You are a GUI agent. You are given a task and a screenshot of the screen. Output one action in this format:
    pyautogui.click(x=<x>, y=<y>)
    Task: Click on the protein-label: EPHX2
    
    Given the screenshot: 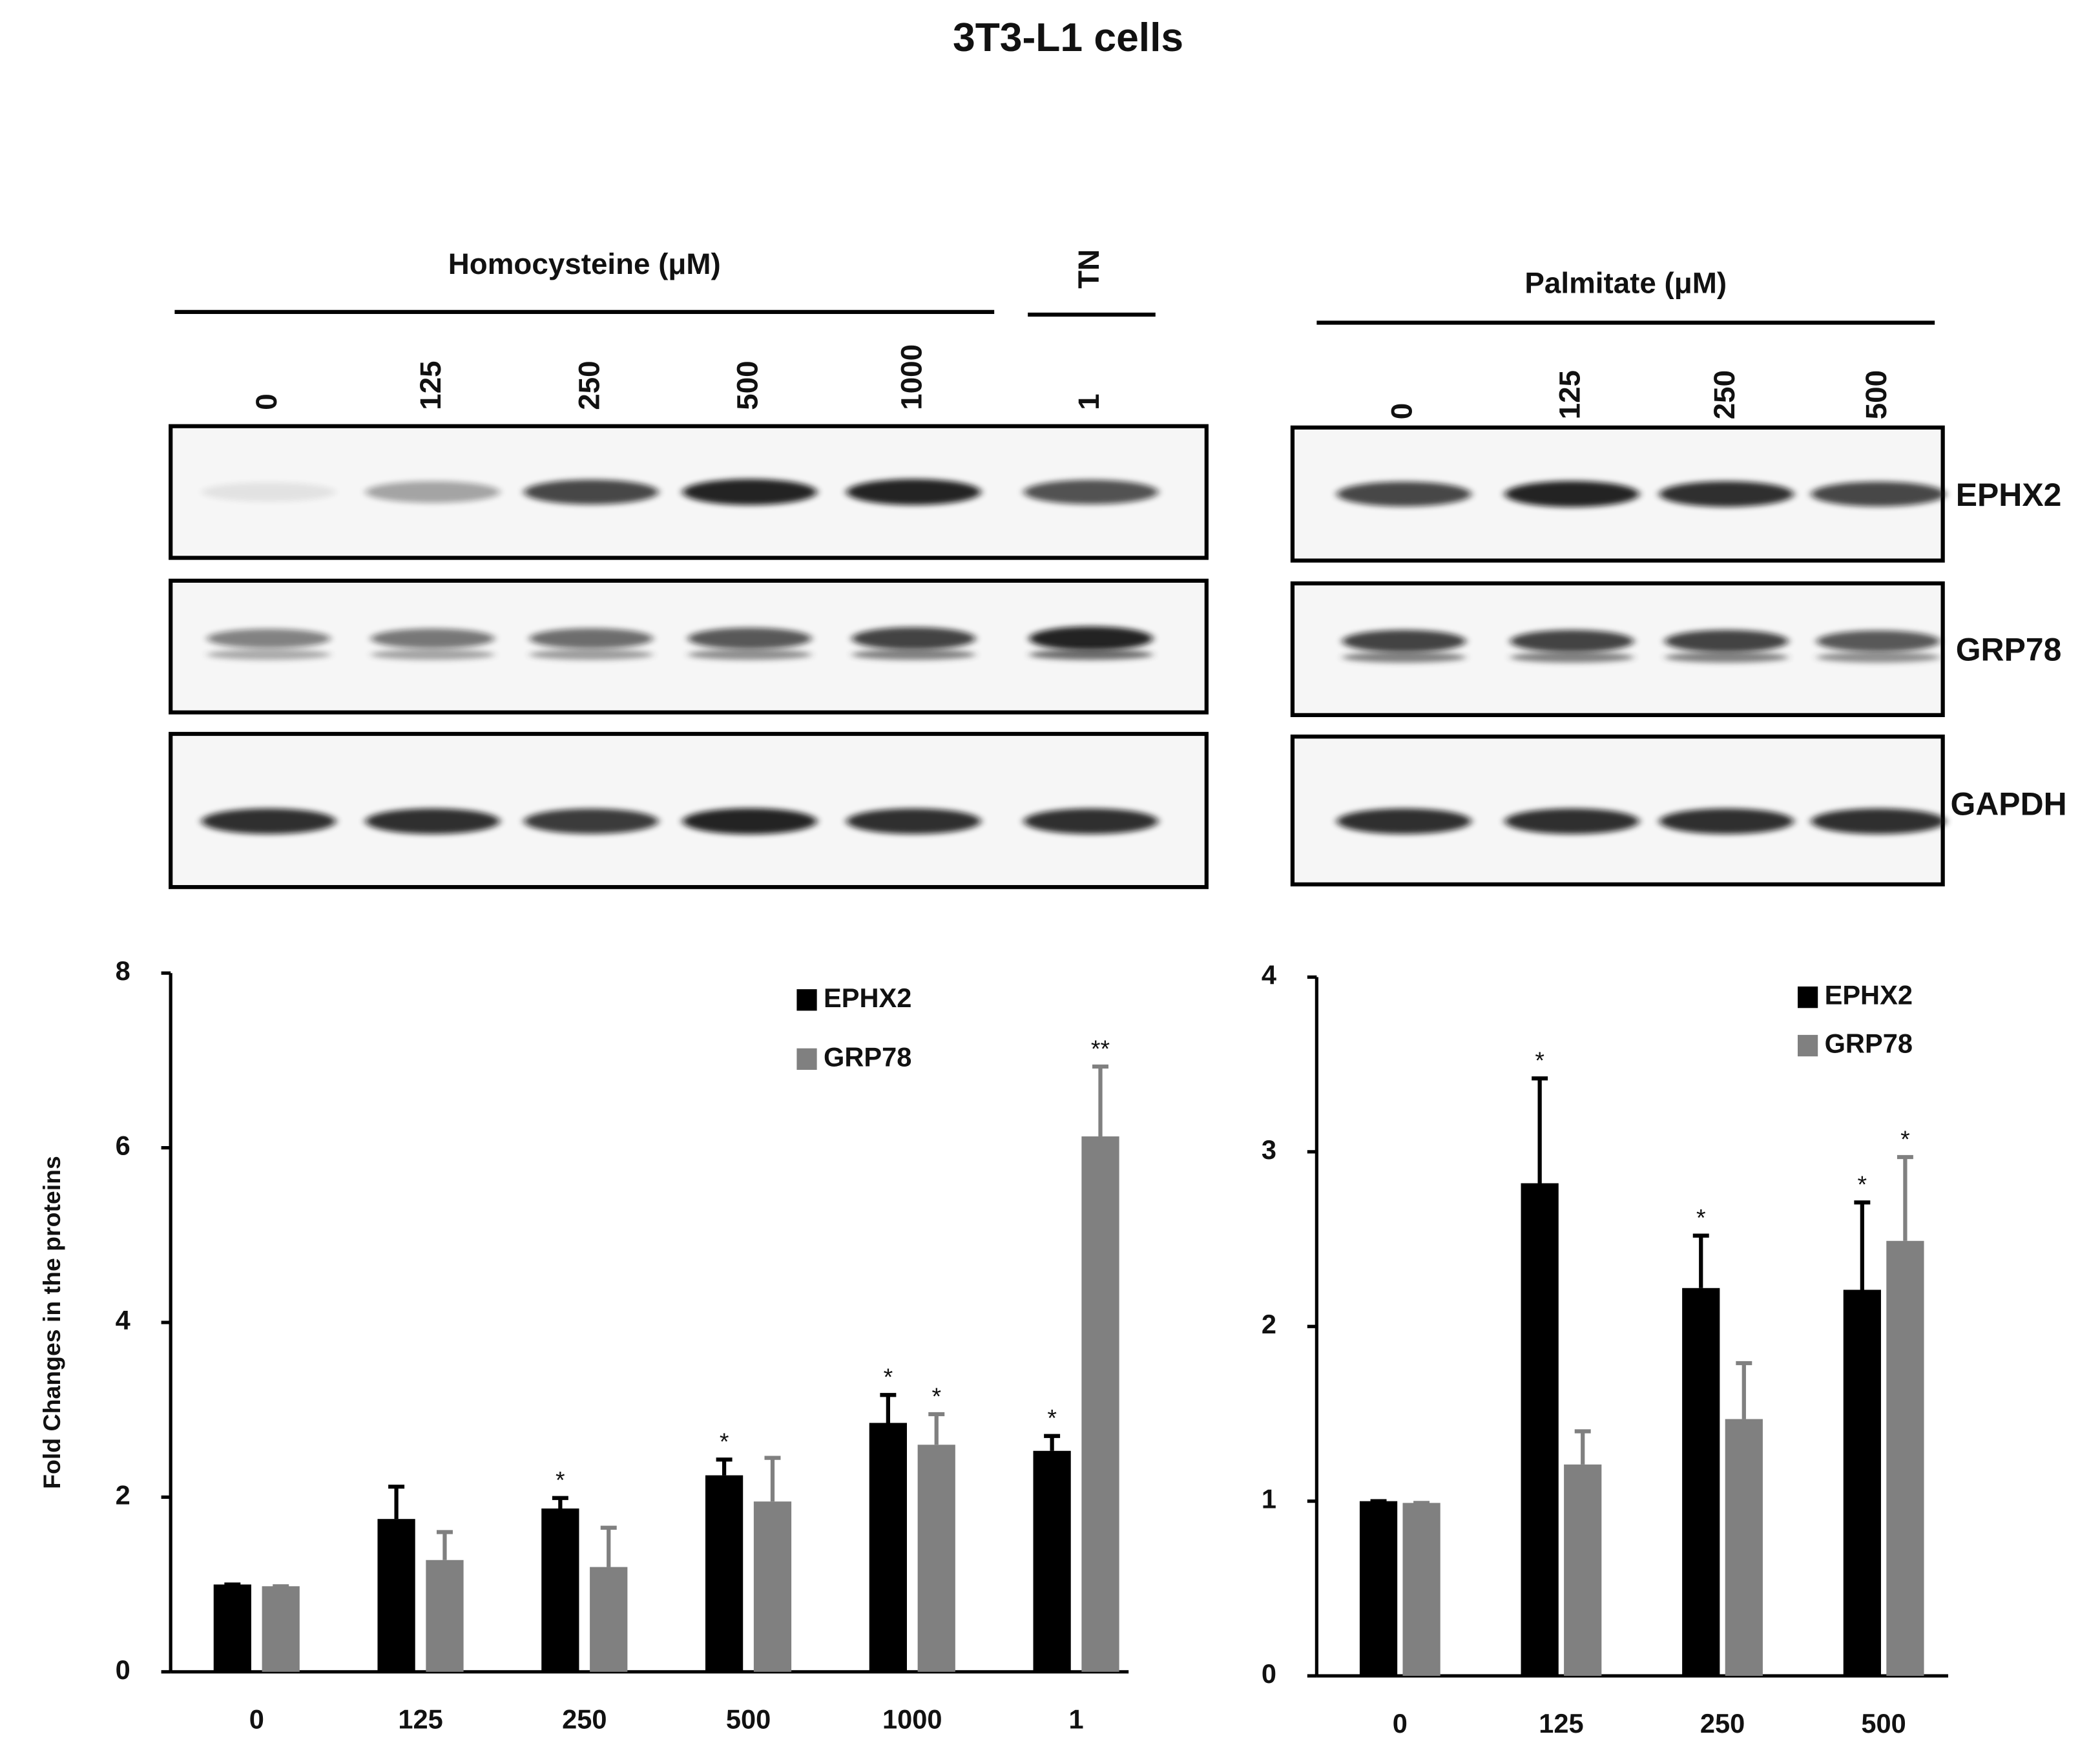 What is the action you would take?
    pyautogui.click(x=2009, y=495)
    